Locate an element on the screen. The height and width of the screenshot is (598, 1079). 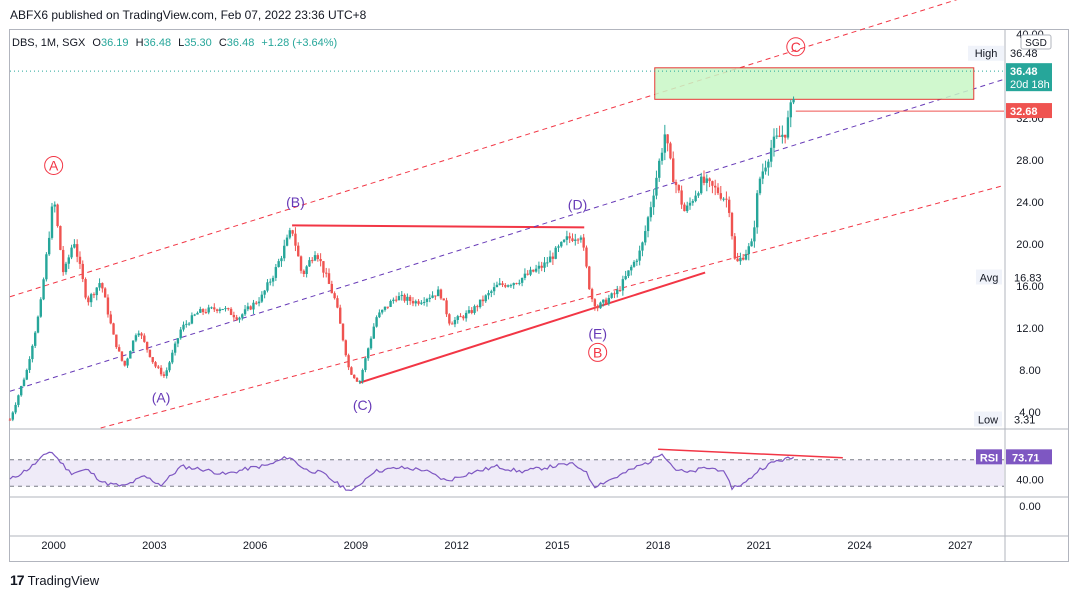
currency-badge is located at coordinates (1036, 42).